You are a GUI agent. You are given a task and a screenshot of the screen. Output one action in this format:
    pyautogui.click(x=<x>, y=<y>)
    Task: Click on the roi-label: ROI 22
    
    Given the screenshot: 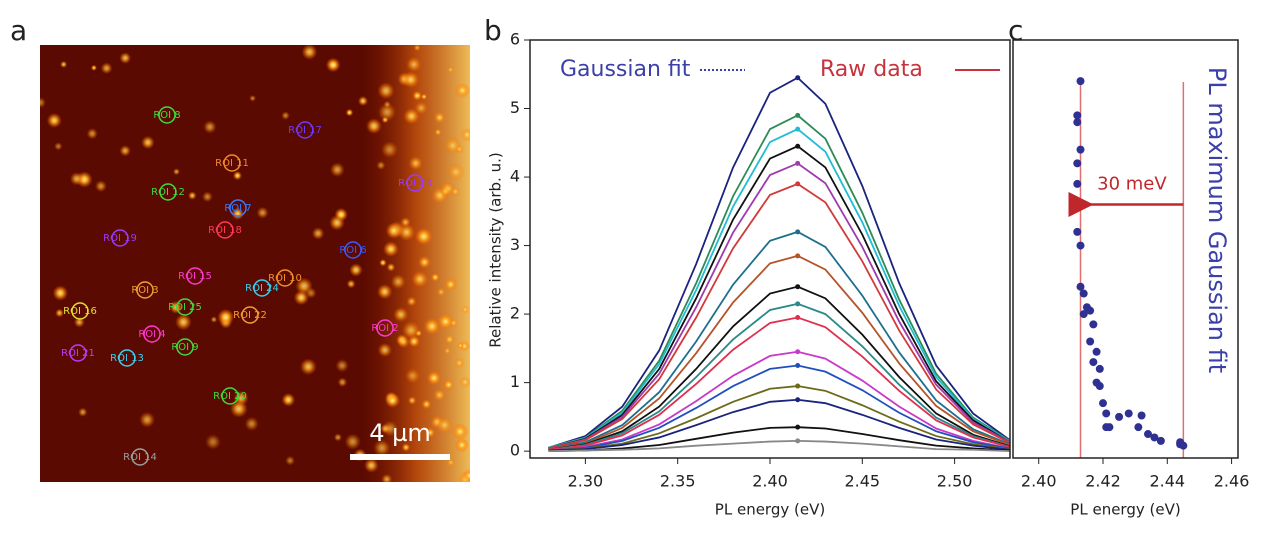 What is the action you would take?
    pyautogui.click(x=250, y=315)
    